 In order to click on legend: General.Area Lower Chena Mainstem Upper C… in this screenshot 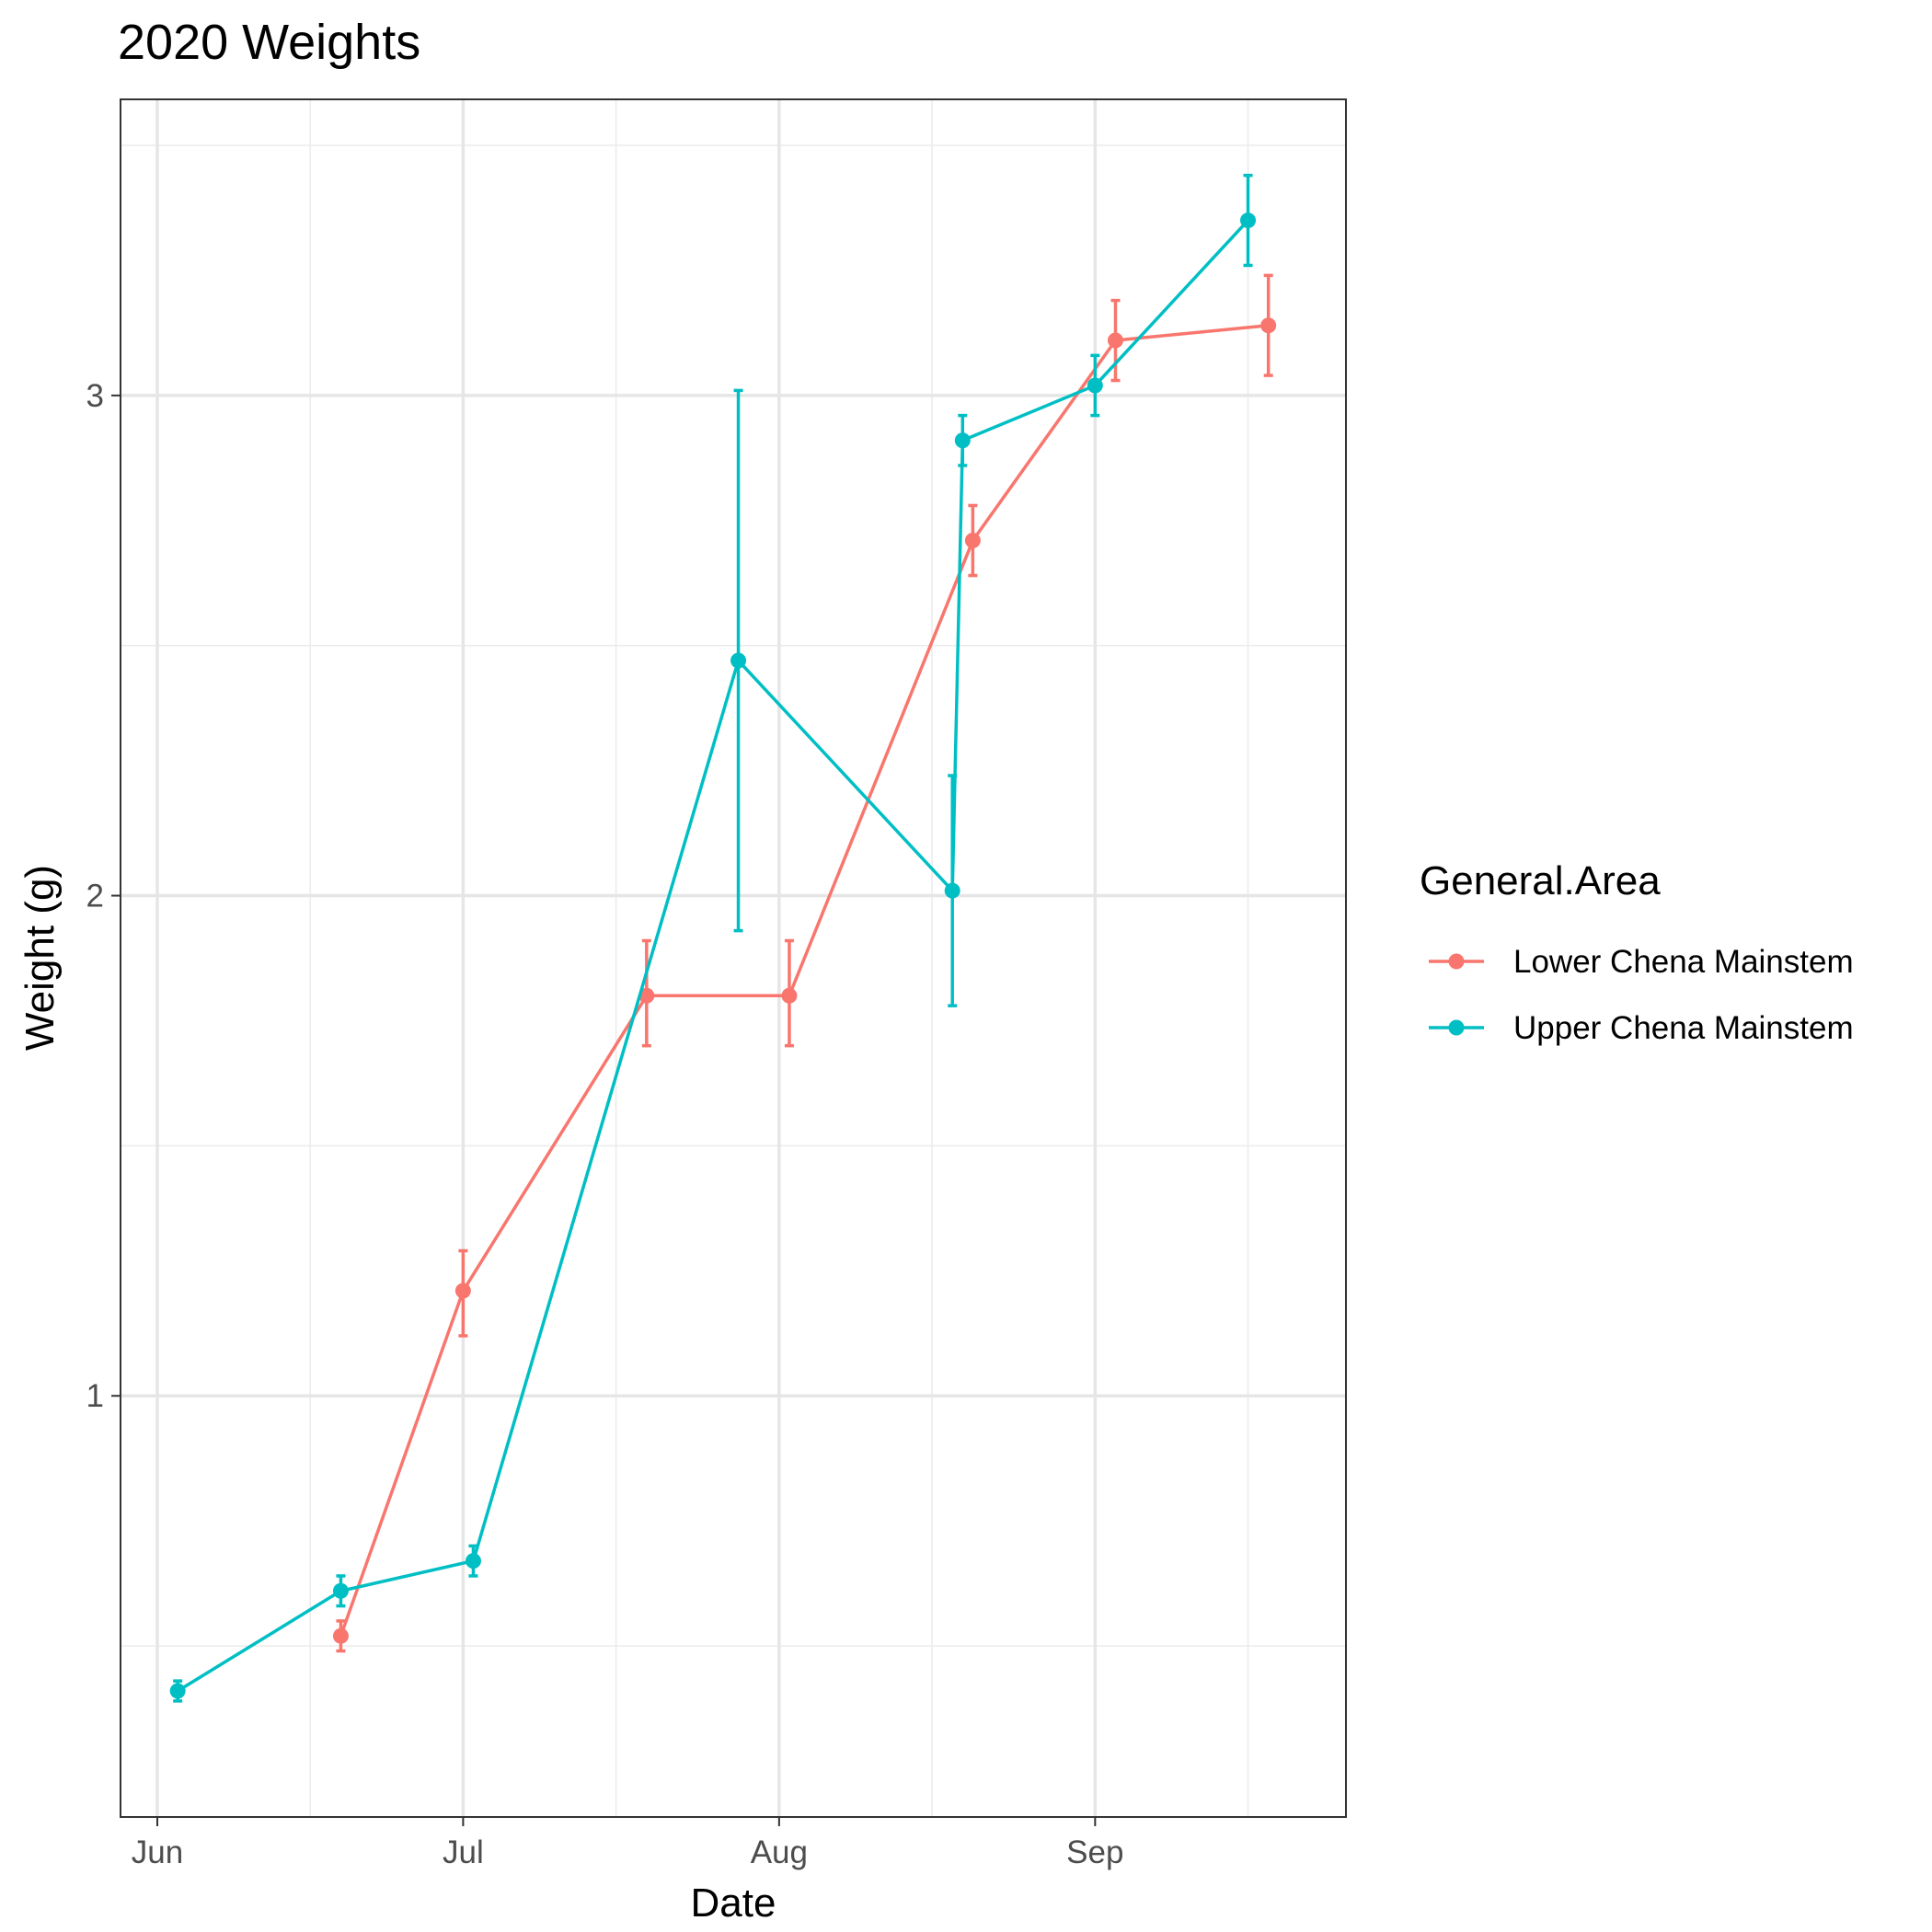, I will do `click(1637, 952)`.